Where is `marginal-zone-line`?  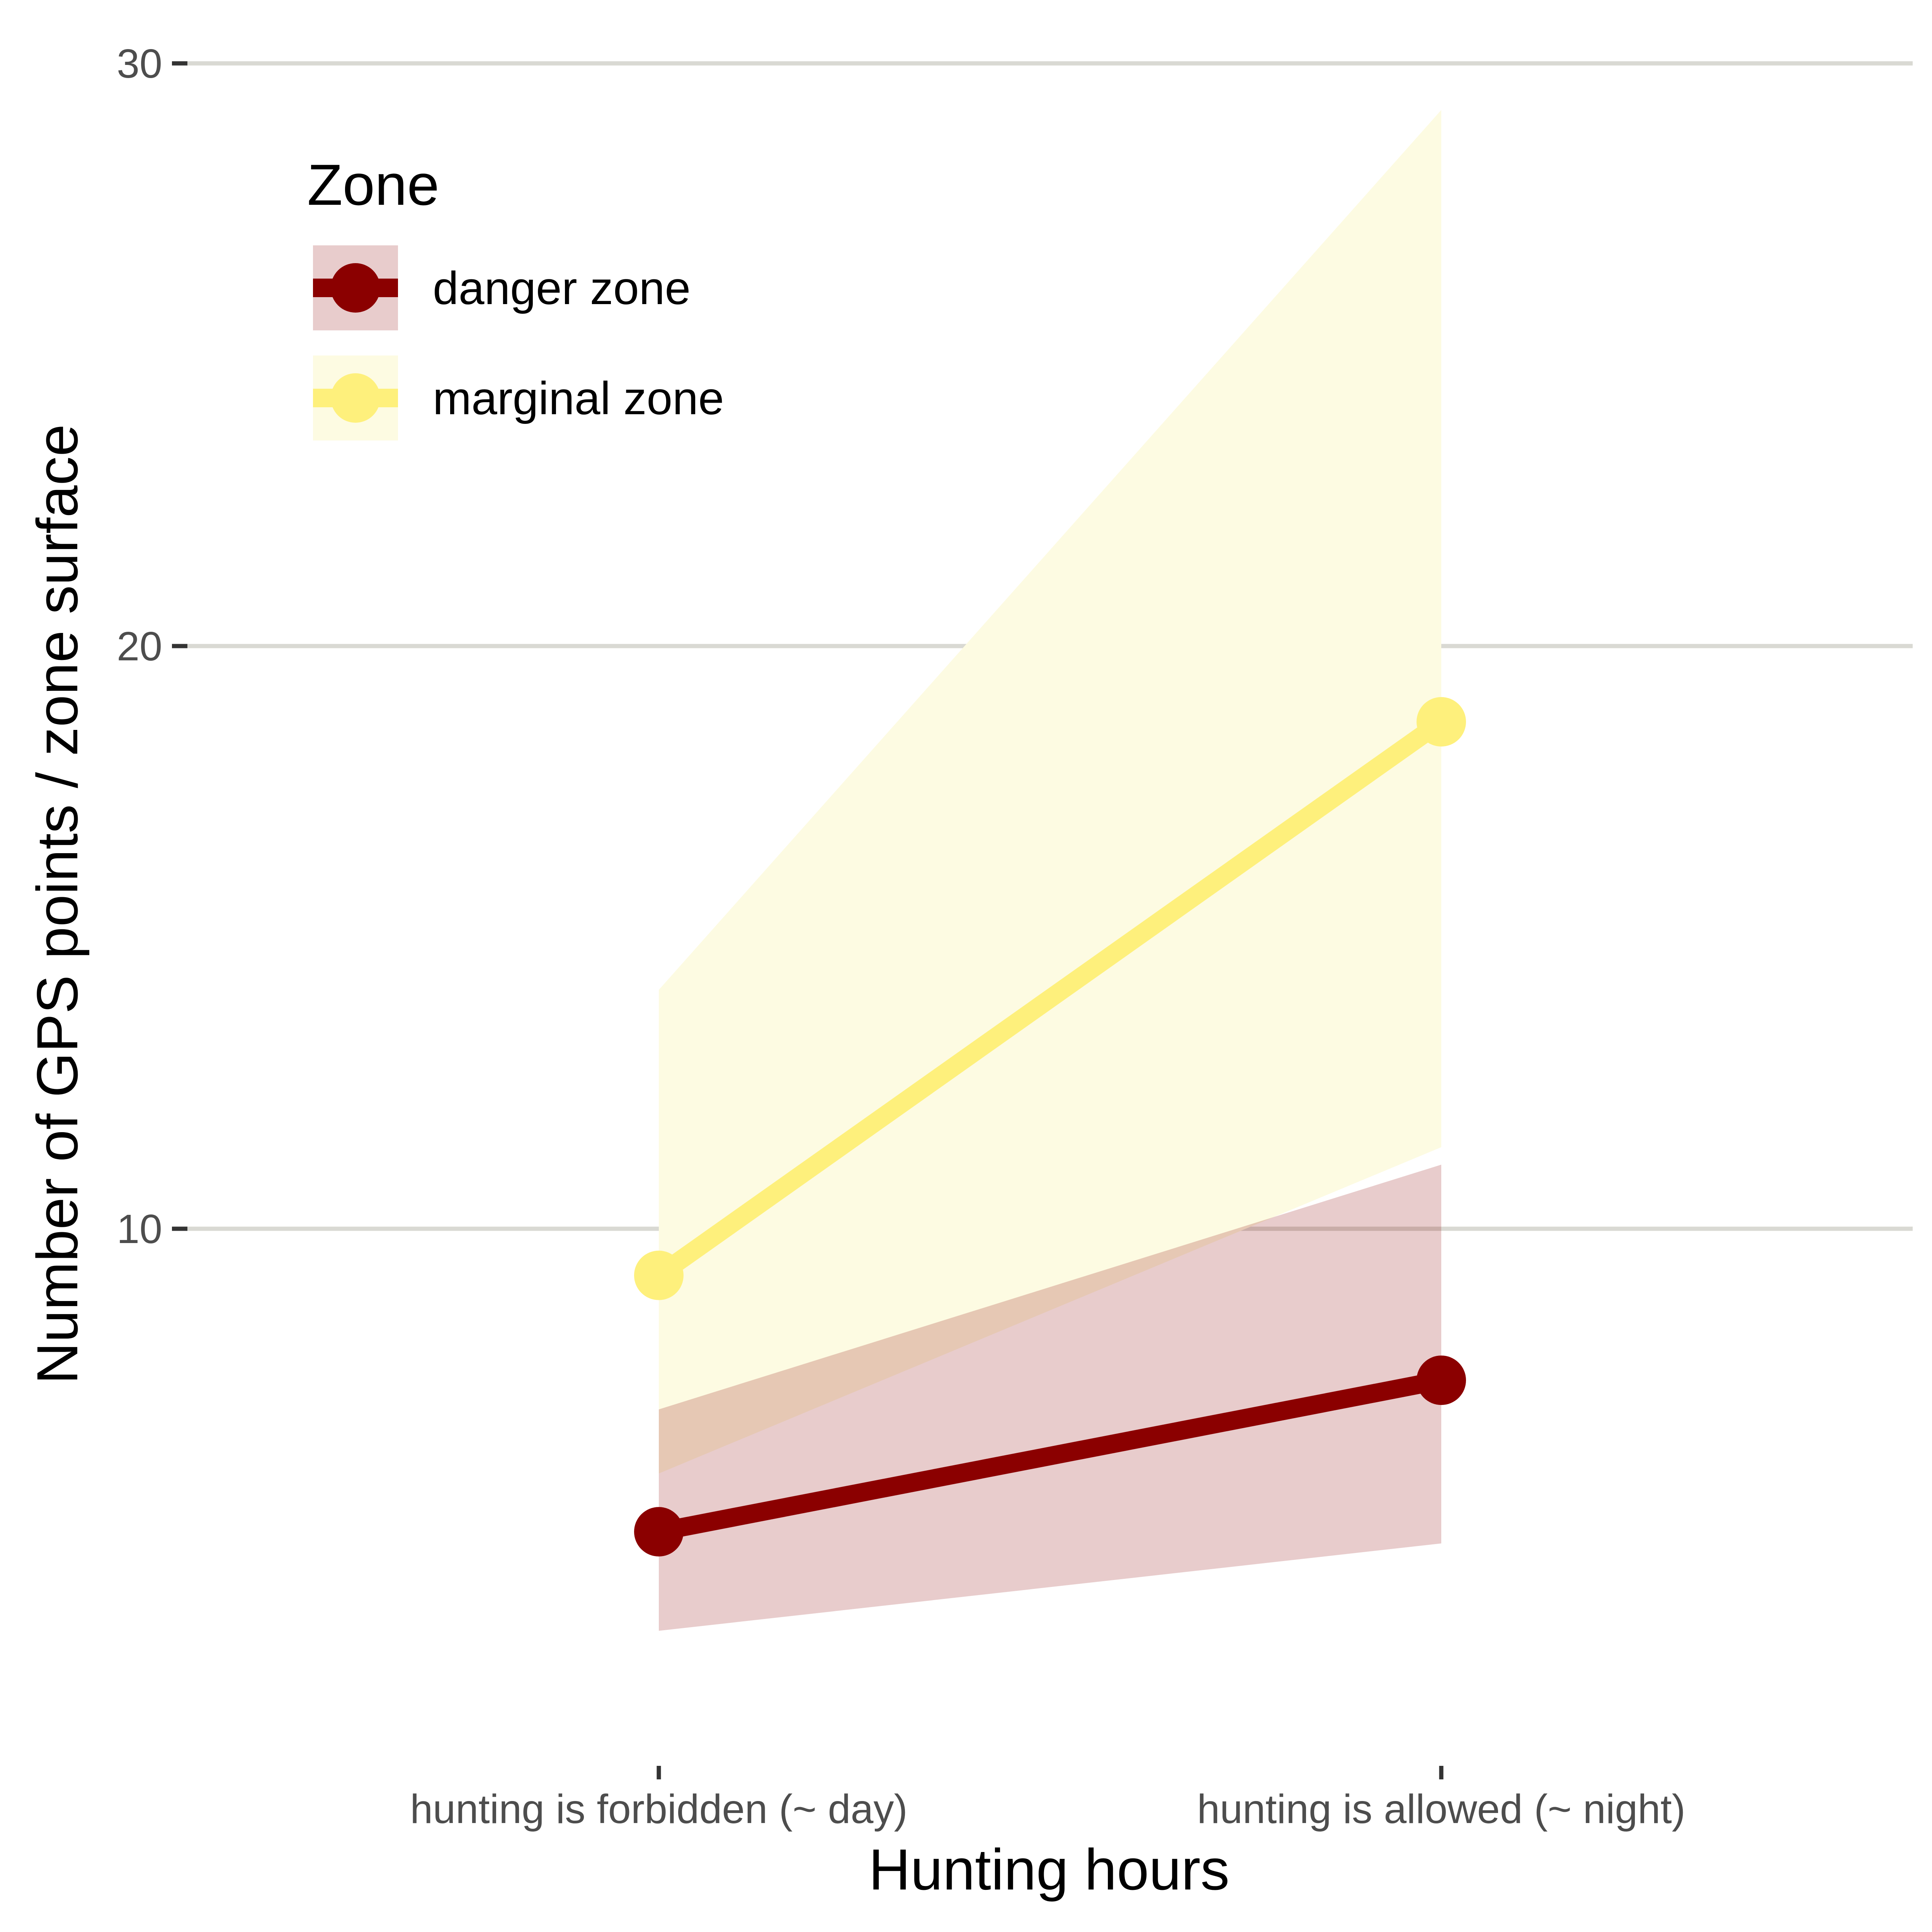
marginal-zone-line is located at coordinates (1050, 999).